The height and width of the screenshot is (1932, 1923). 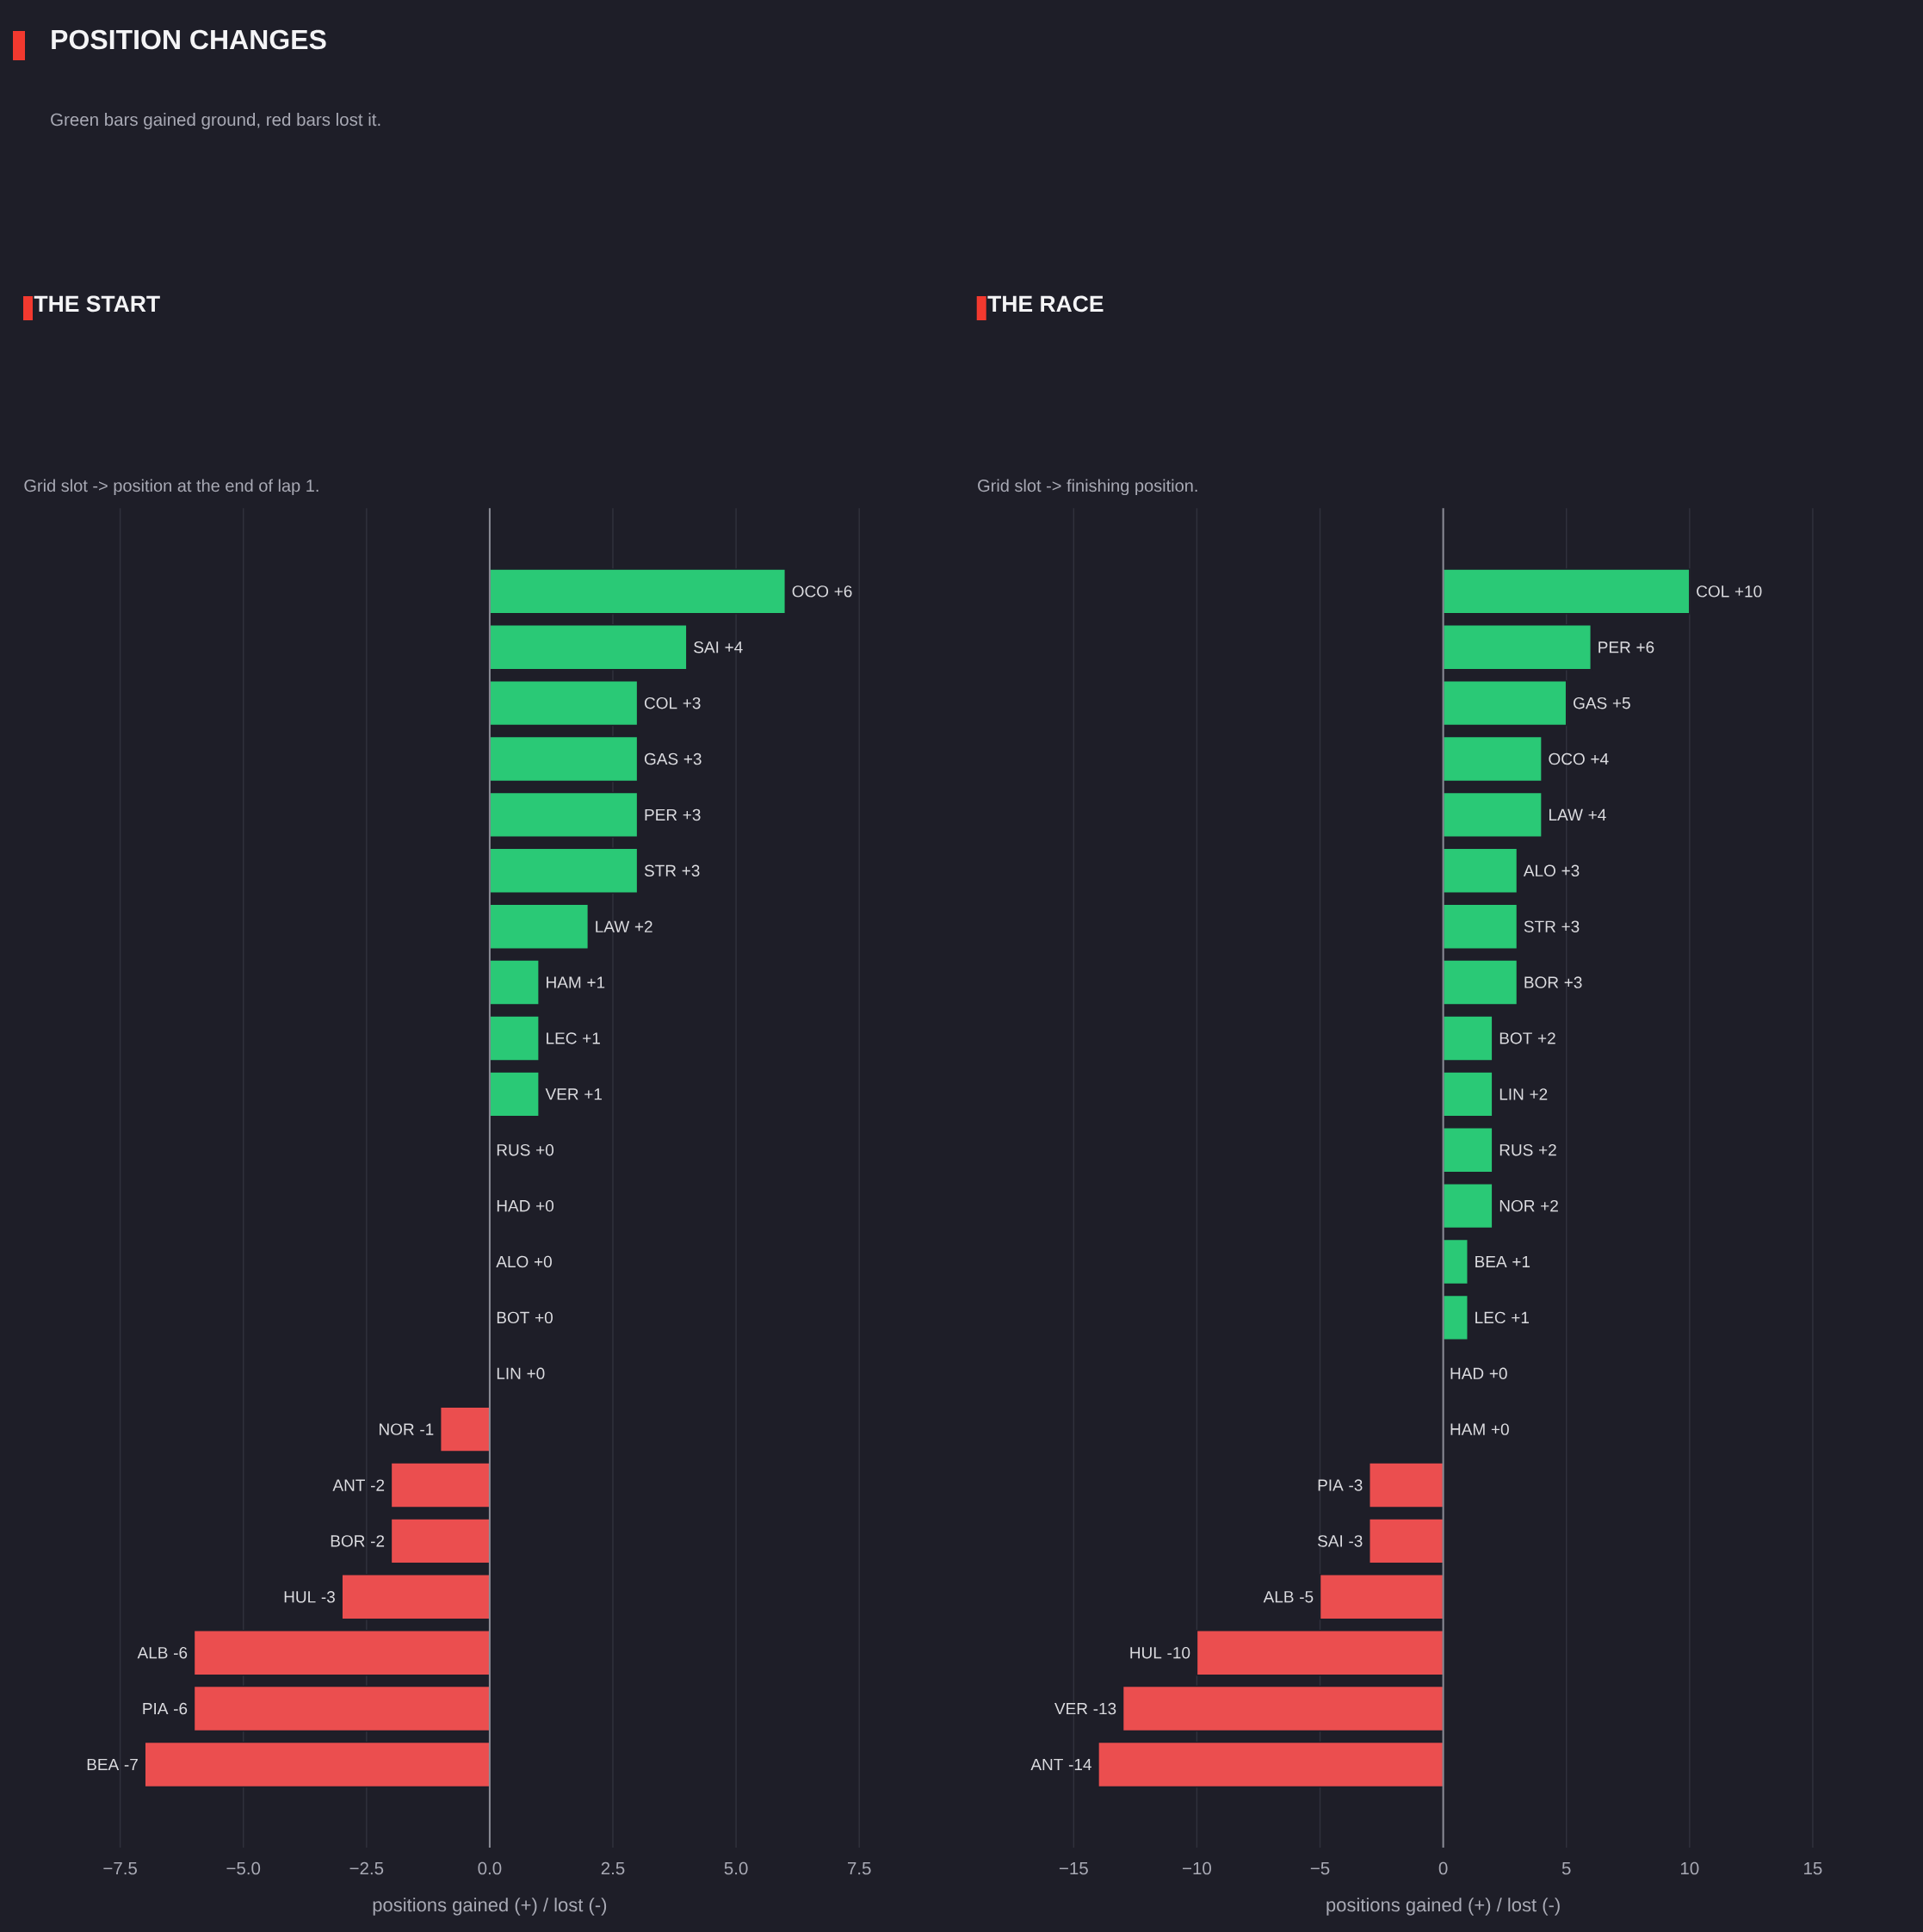 I want to click on chart-subtitle: Grid slot -> finishing position., so click(x=1087, y=488).